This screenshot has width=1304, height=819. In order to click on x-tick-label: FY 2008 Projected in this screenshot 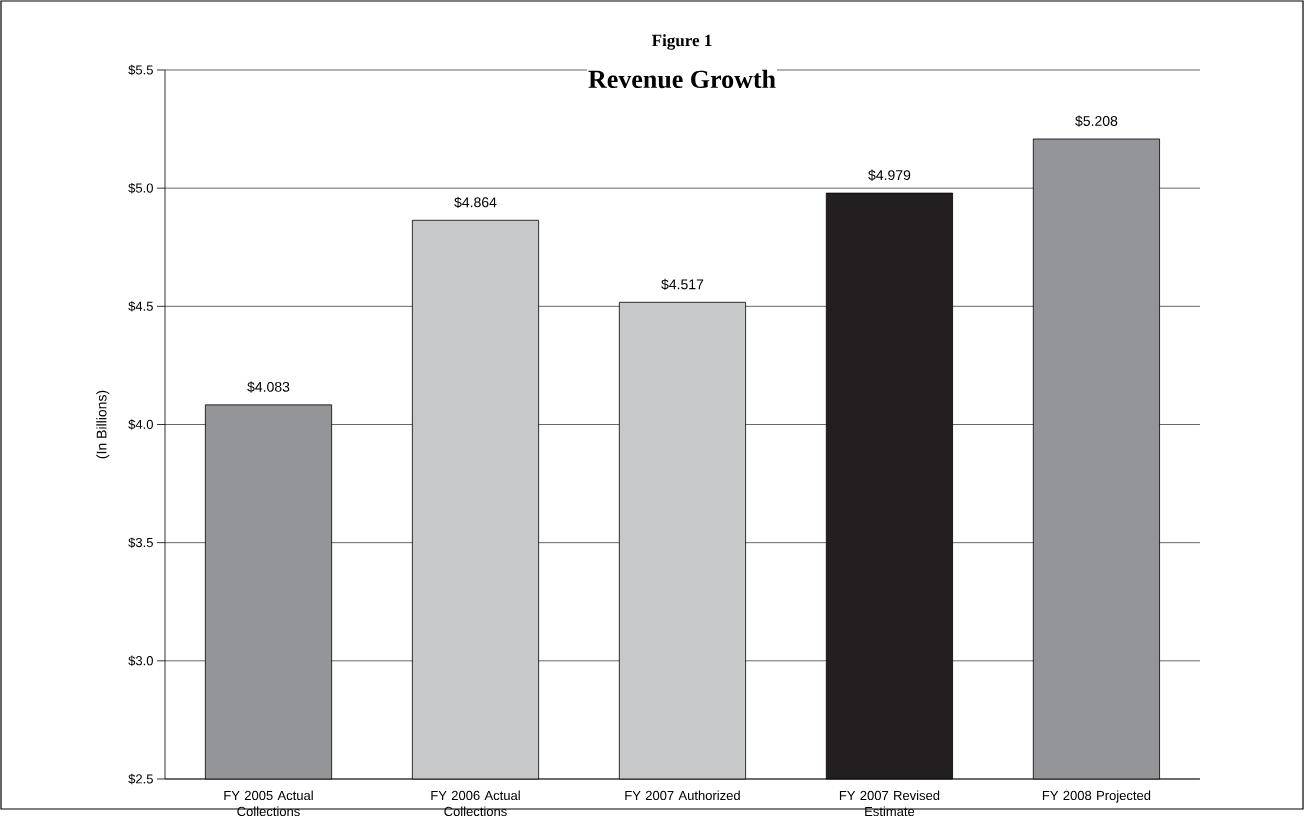, I will do `click(1096, 796)`.